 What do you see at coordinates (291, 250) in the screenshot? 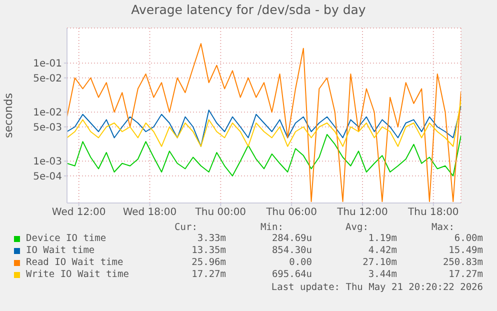
I see `text: 854.30u` at bounding box center [291, 250].